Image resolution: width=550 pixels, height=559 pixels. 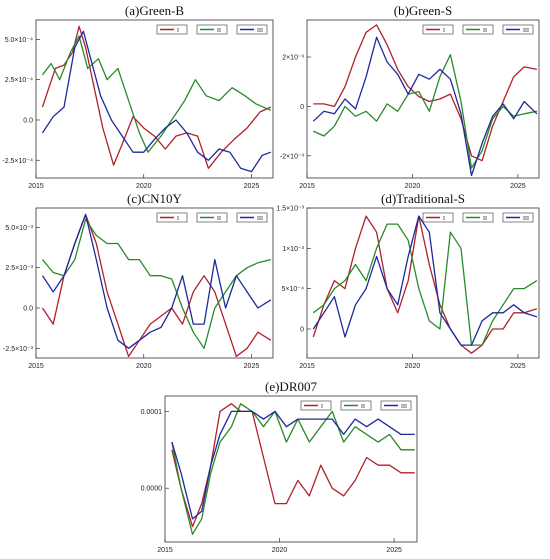 What do you see at coordinates (293, 289) in the screenshot?
I see `y-tick-label: 5×10⁻⁴` at bounding box center [293, 289].